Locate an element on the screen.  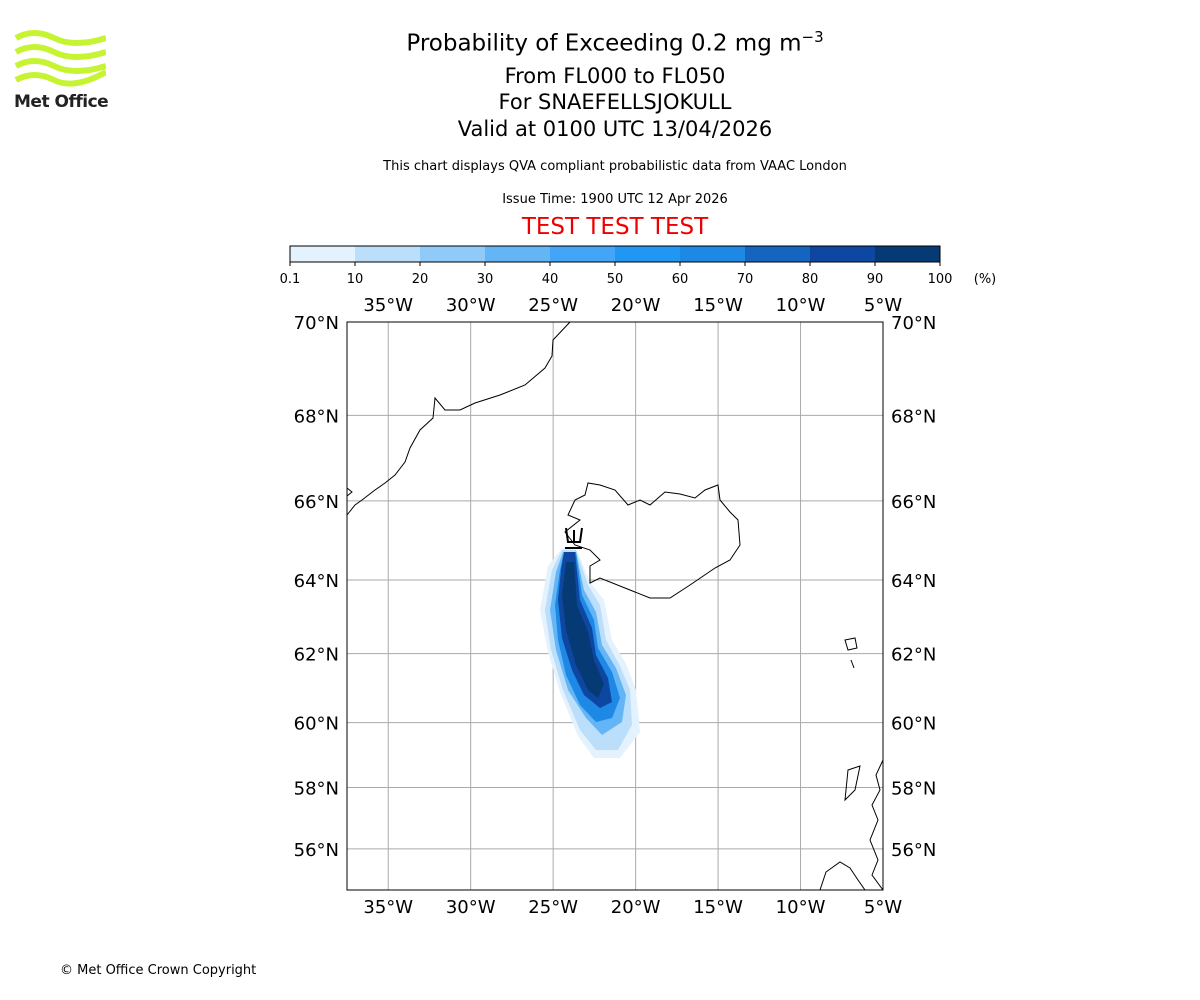
chart-title: Probability of Exceeding 0.2 mg m−3 is located at coordinates (615, 42).